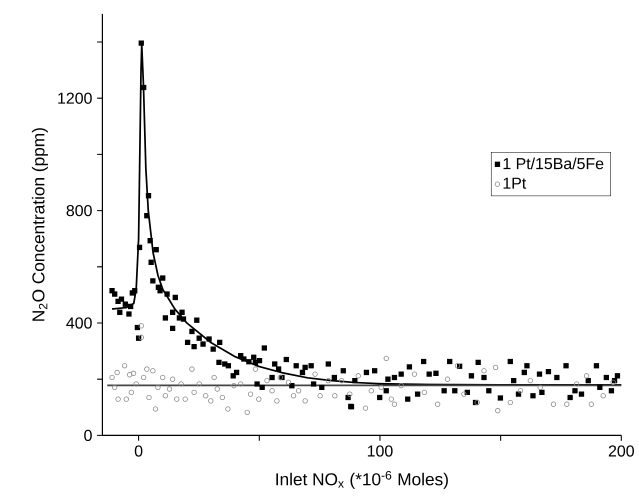  I want to click on y-tick-label: 1200, so click(75, 98).